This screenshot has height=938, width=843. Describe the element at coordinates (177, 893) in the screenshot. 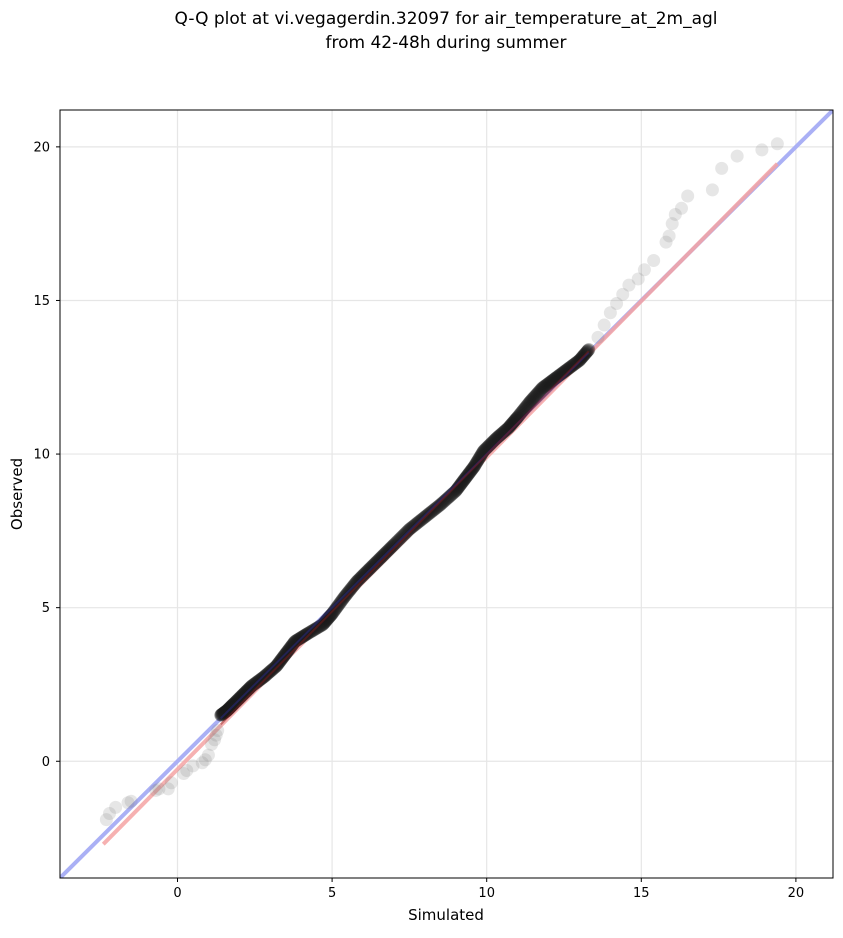

I see `x-tick-label: 0` at that location.